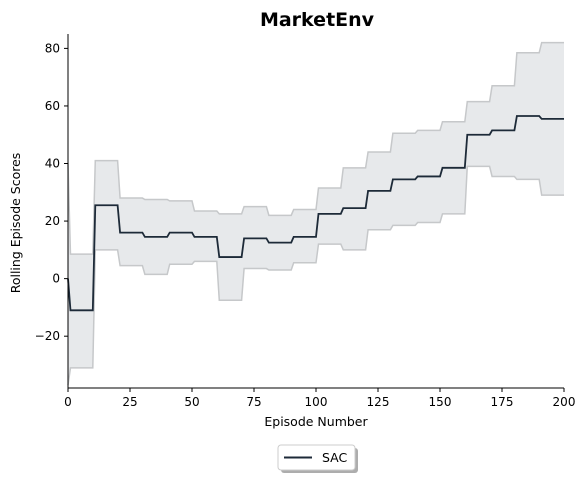  I want to click on x-tick-label: 75, so click(253, 402).